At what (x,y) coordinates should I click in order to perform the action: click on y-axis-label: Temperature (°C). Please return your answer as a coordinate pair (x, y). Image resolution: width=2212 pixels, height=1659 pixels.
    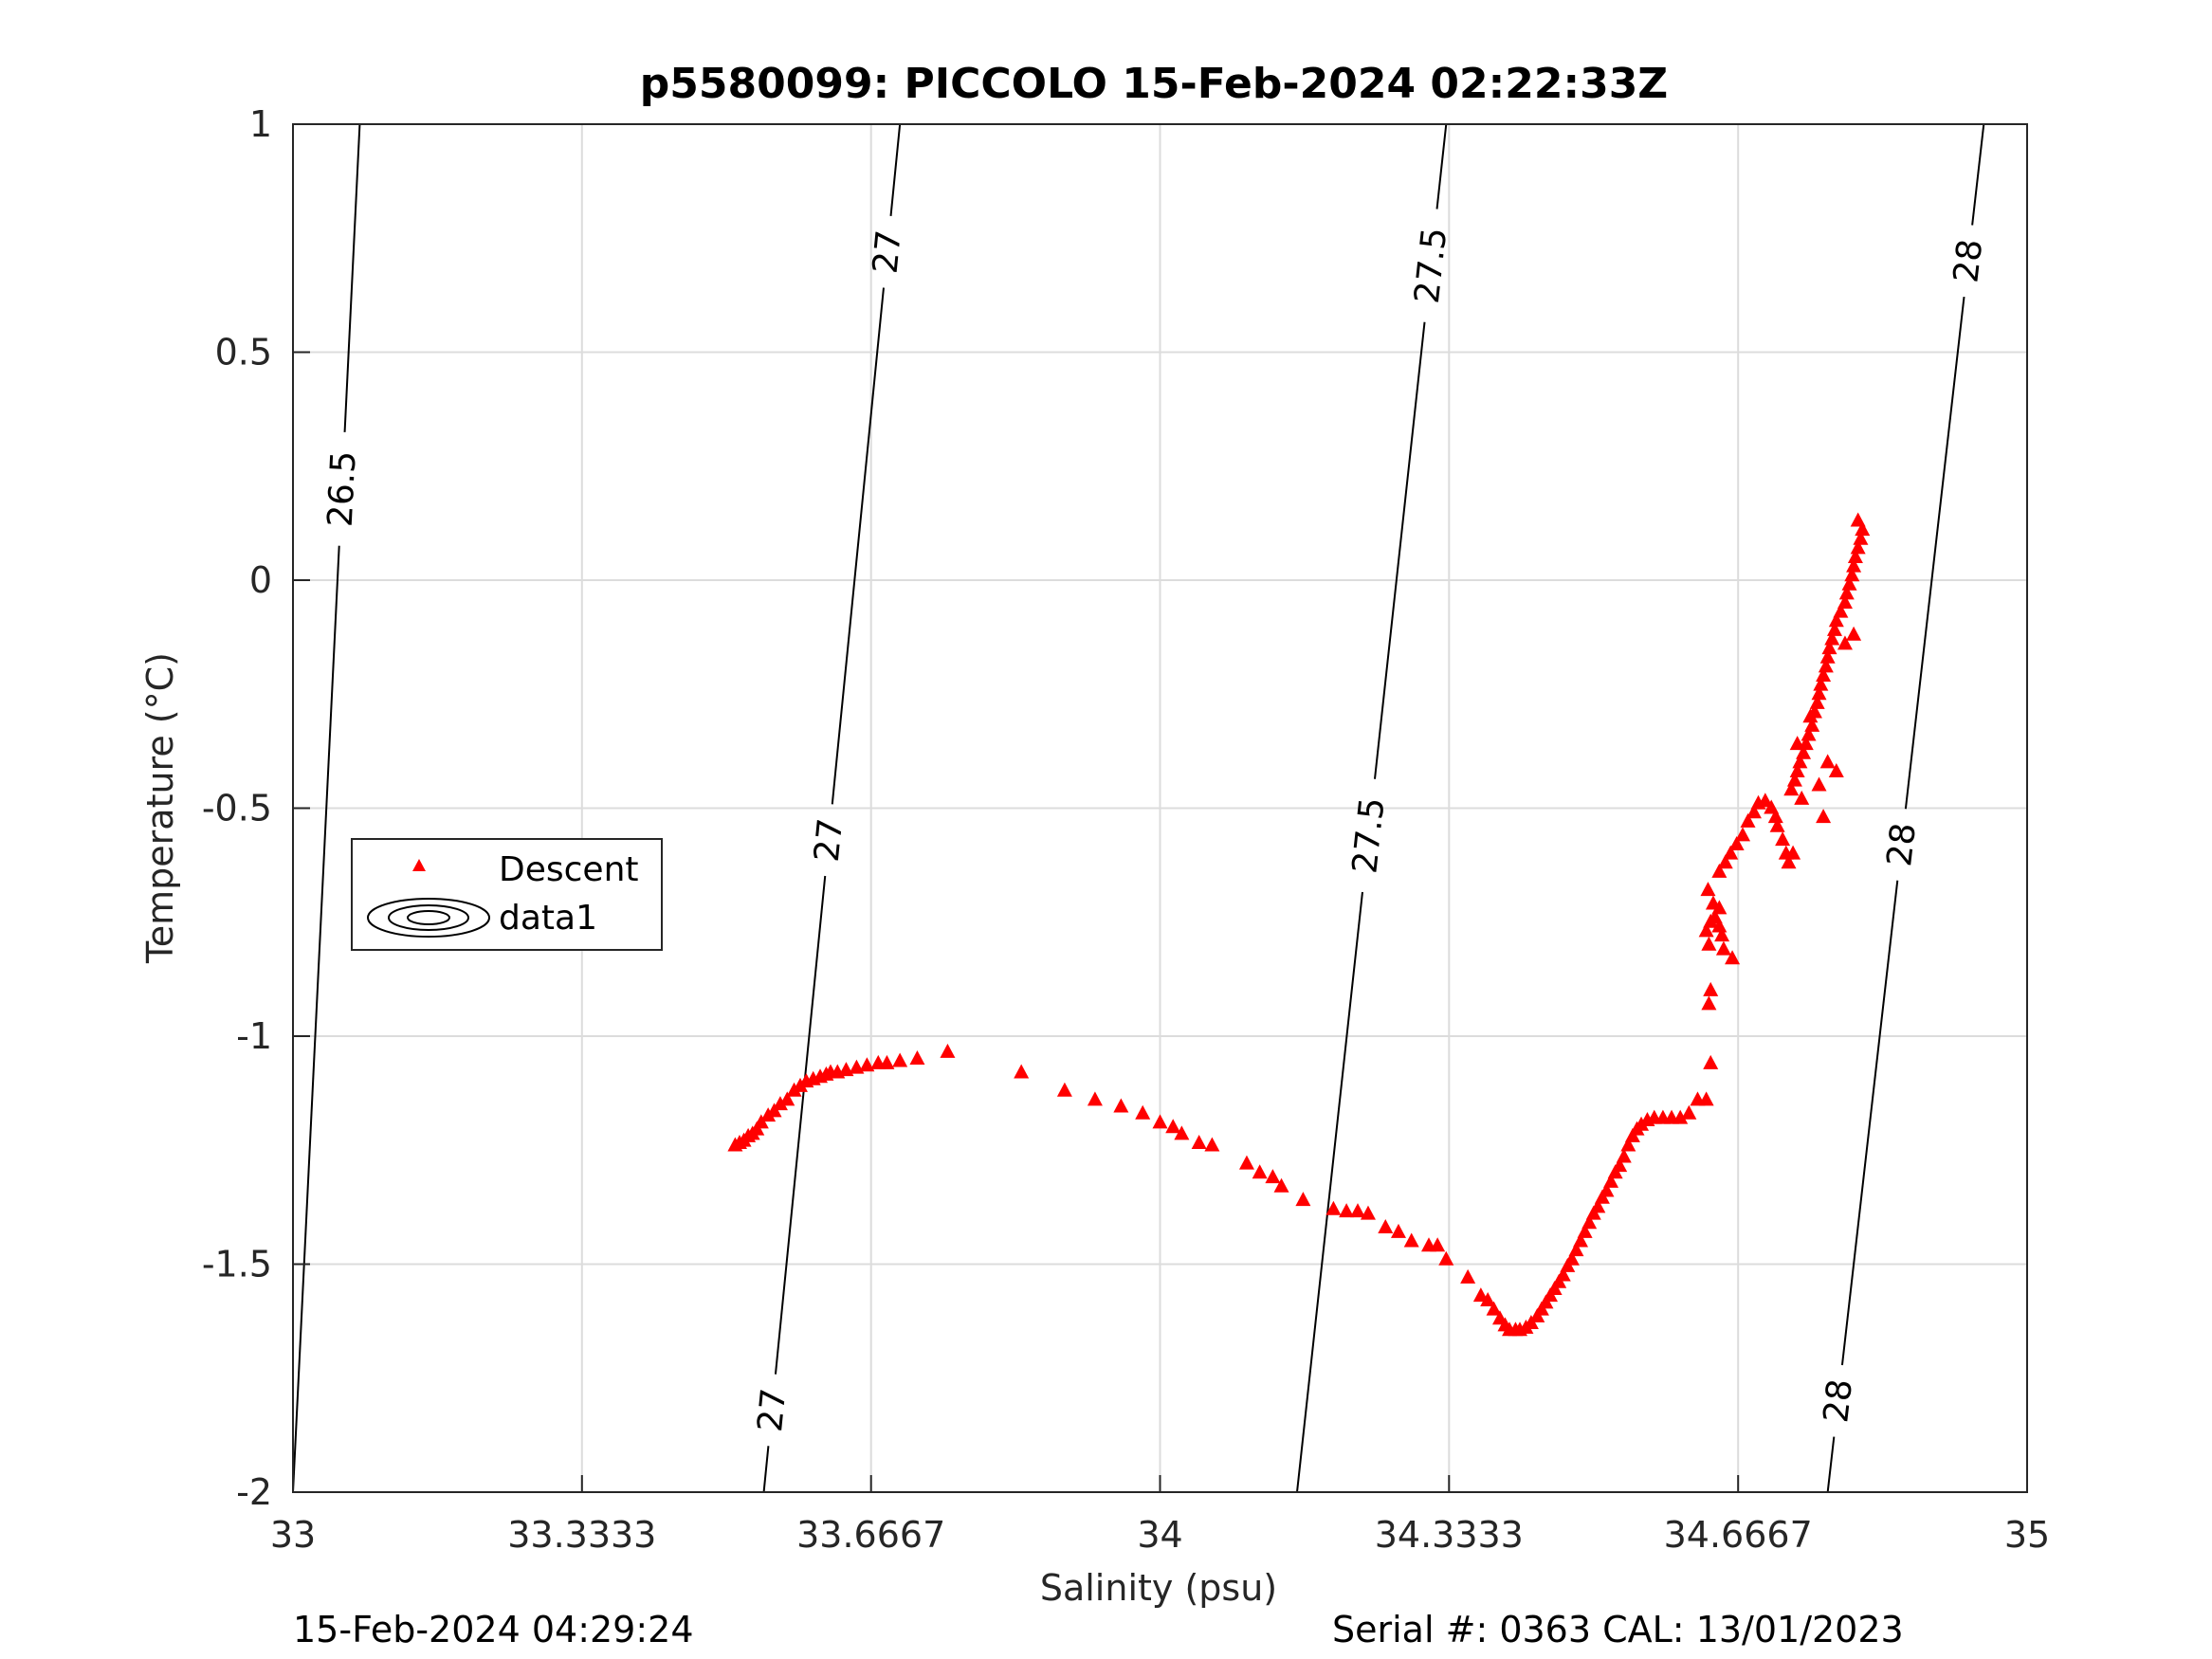
    Looking at the image, I should click on (160, 808).